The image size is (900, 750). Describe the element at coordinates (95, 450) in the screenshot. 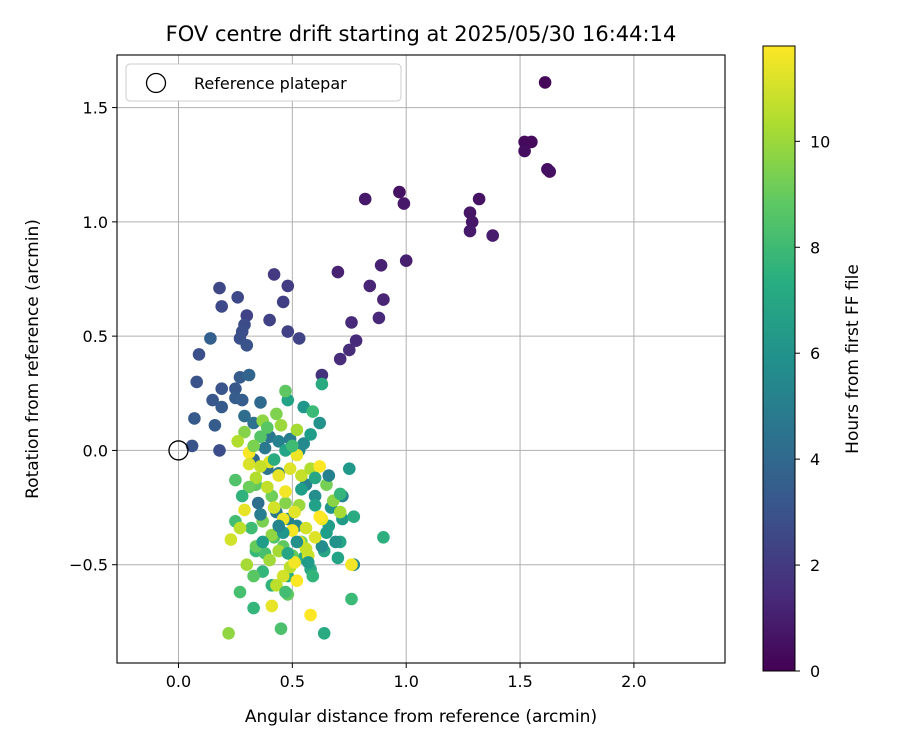

I see `y-tick-label: 0.0` at that location.